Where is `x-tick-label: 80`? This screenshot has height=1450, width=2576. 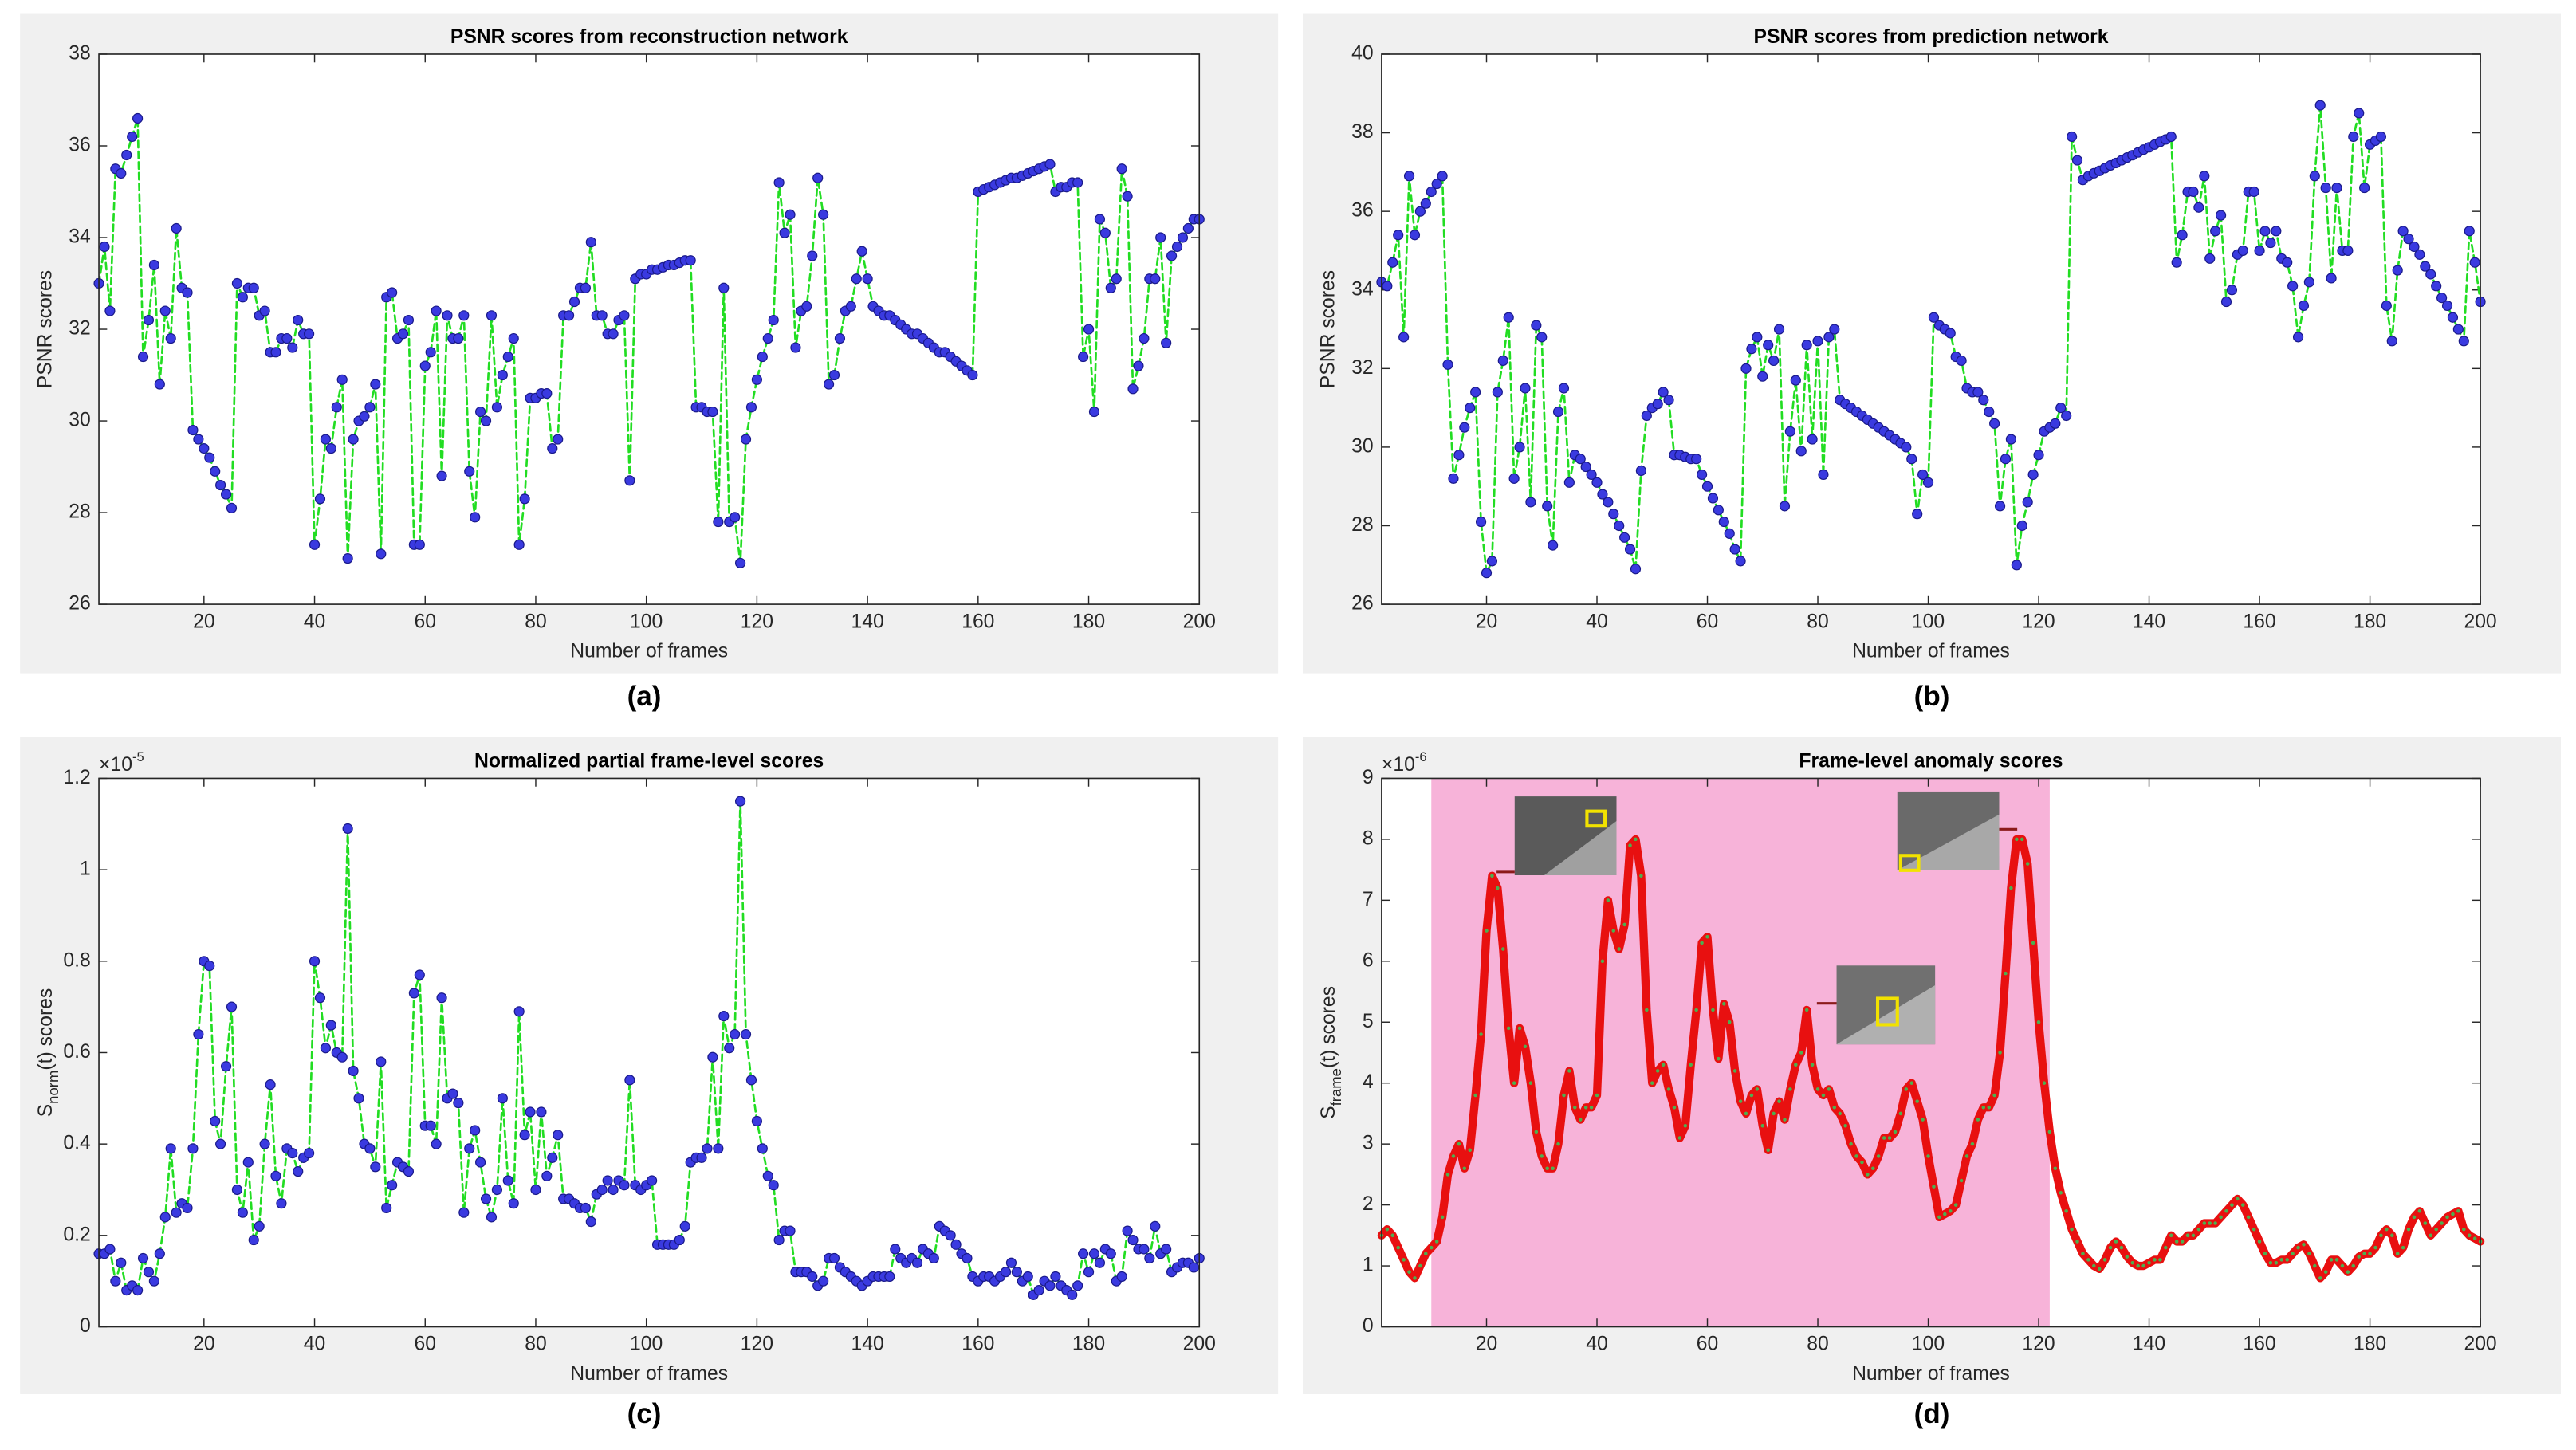
x-tick-label: 80 is located at coordinates (1818, 621).